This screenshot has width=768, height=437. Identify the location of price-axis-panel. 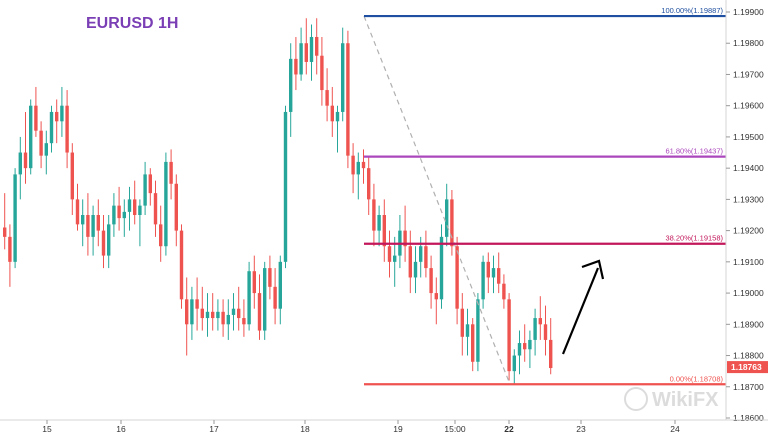
(747, 210).